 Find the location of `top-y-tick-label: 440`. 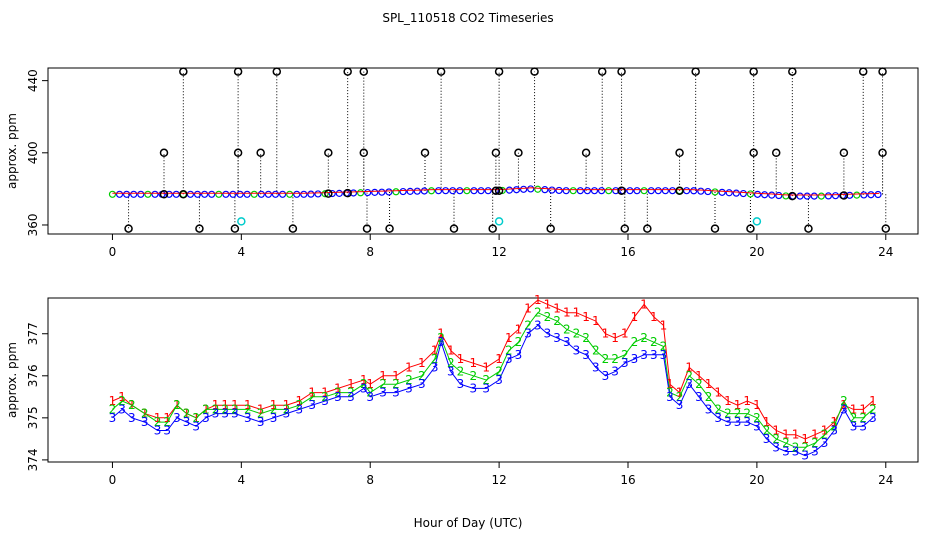

top-y-tick-label: 440 is located at coordinates (33, 80).